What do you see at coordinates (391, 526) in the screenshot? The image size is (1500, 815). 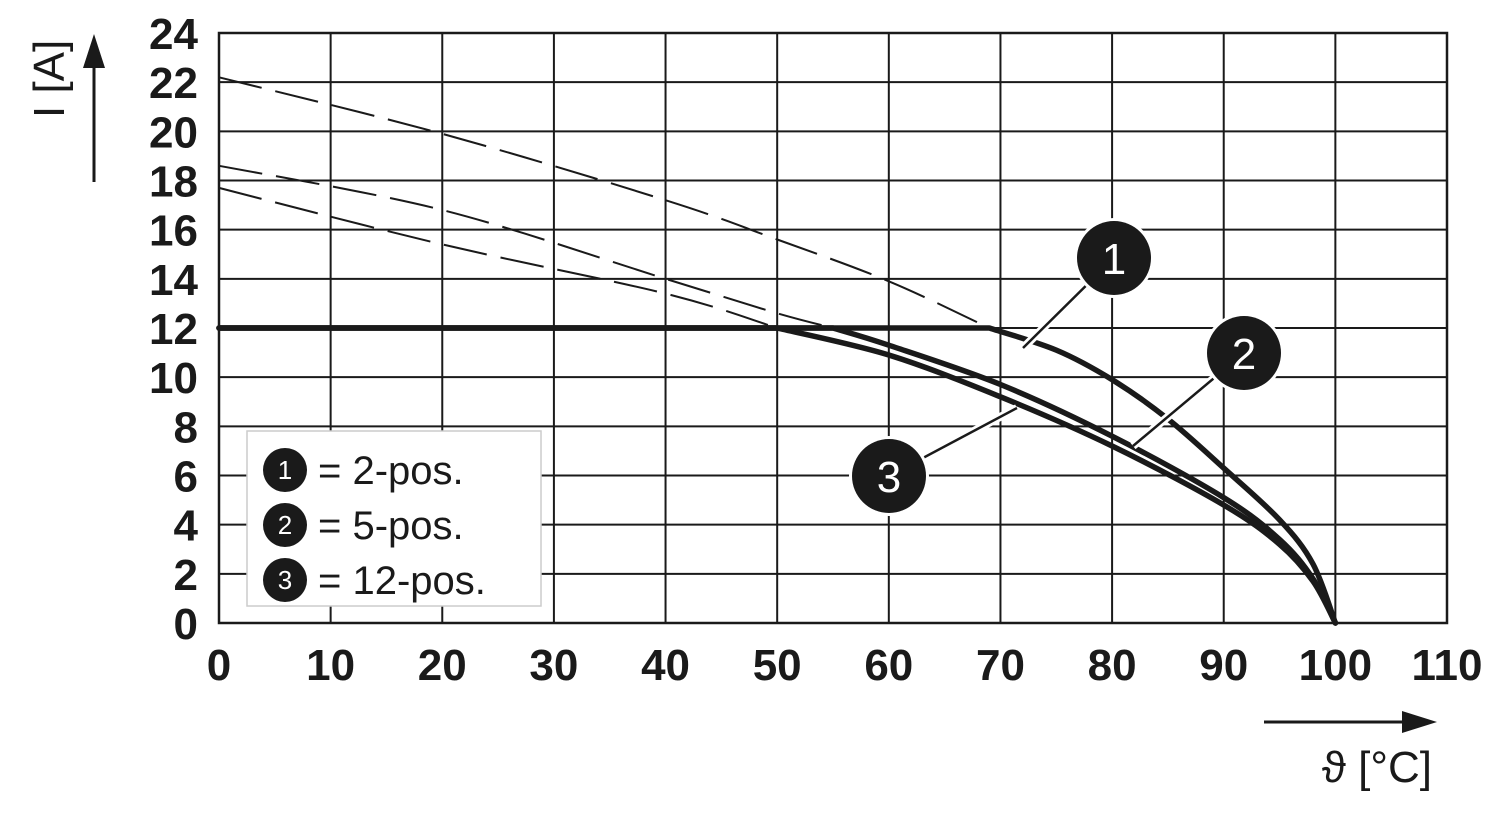 I see `legend-label-2: = 5-pos.` at bounding box center [391, 526].